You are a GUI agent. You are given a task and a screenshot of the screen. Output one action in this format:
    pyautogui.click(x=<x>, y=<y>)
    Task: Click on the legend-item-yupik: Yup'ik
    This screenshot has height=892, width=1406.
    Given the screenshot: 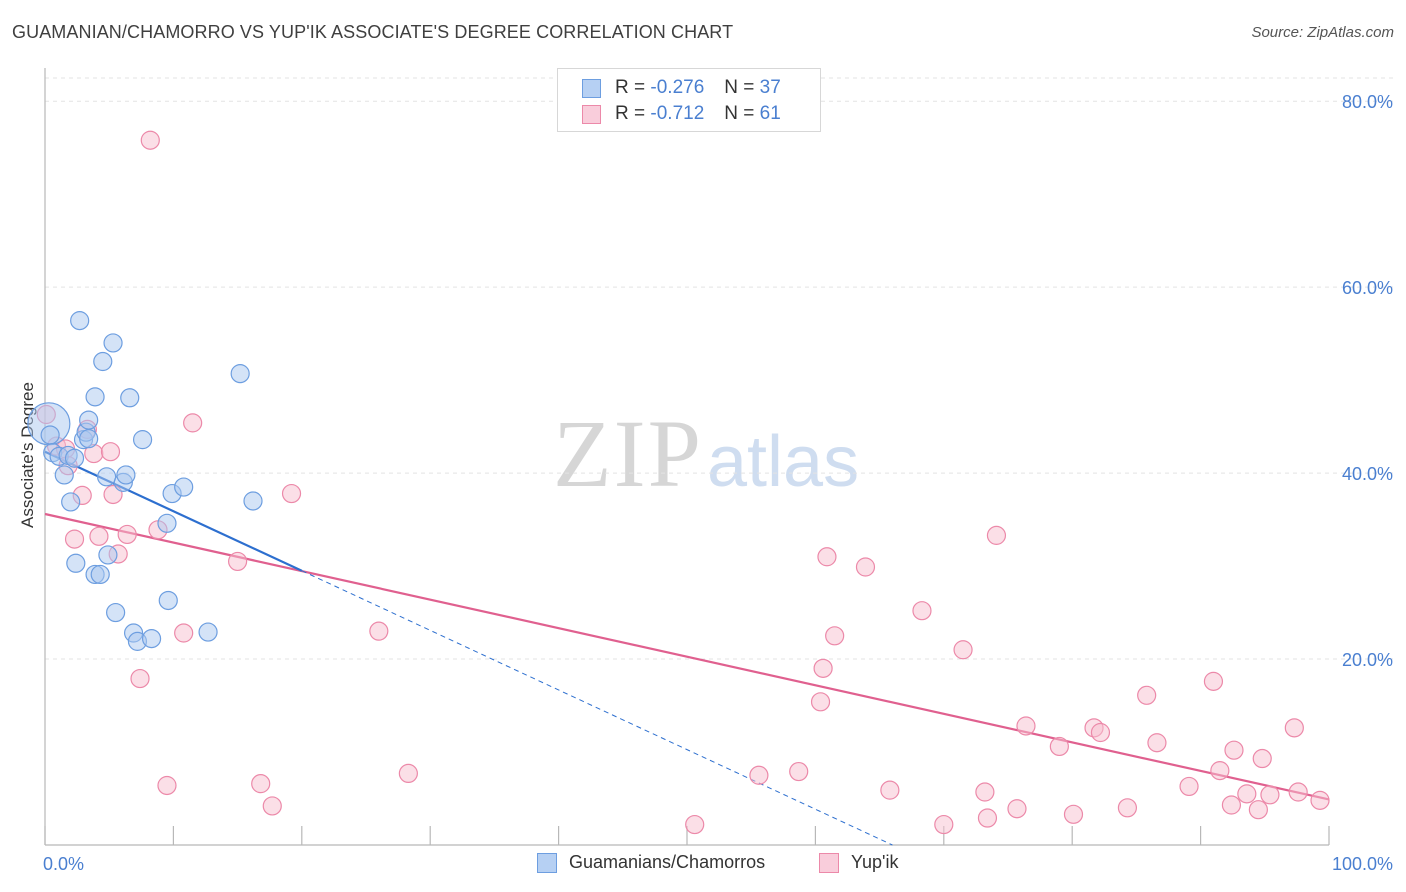 What is the action you would take?
    pyautogui.click(x=858, y=862)
    